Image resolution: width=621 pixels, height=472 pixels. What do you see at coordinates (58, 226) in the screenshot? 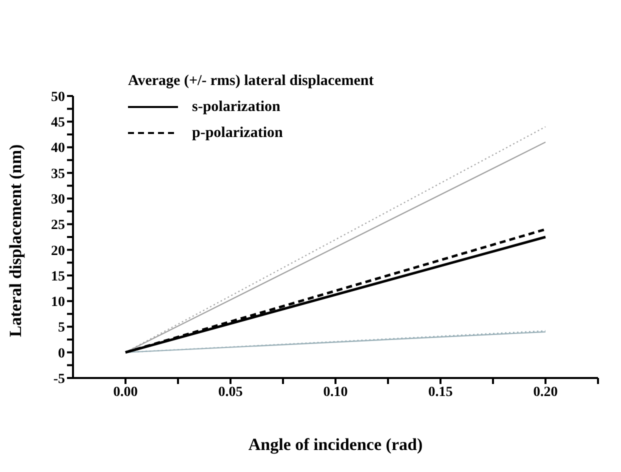
I see `y-tick-label: 25` at bounding box center [58, 226].